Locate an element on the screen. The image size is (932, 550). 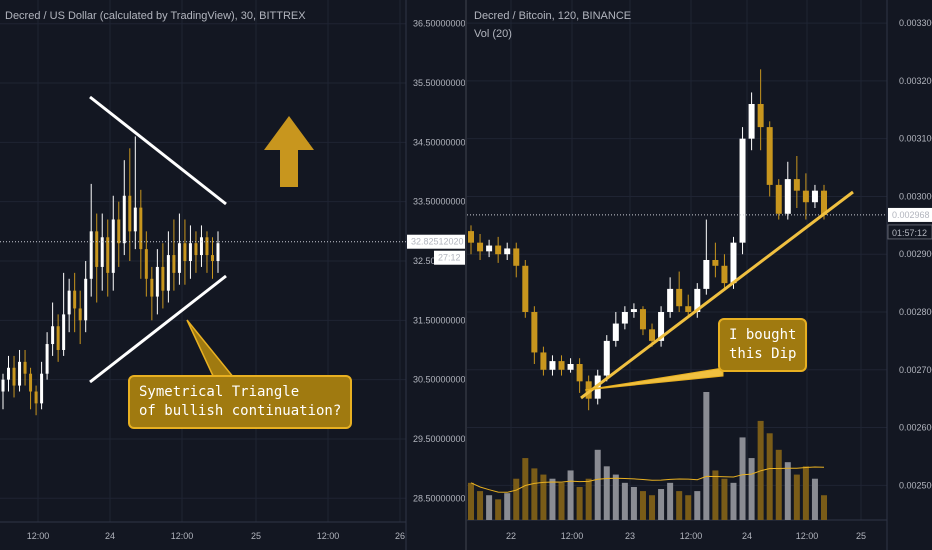
last-price-tag is located at coordinates (436, 241).